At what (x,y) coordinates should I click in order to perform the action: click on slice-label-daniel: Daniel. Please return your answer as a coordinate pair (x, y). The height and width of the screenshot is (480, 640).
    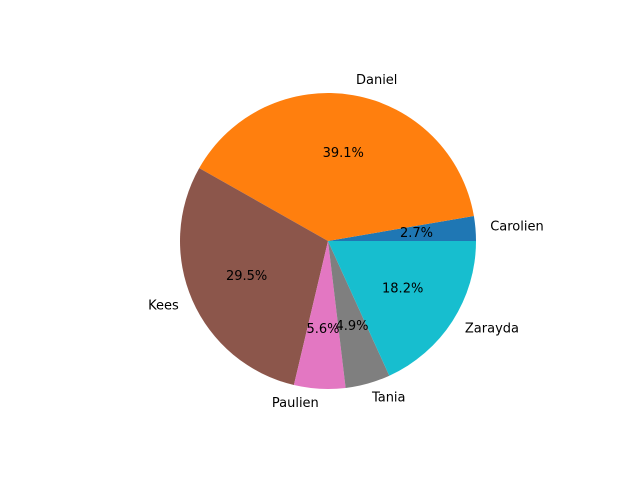
    Looking at the image, I should click on (376, 80).